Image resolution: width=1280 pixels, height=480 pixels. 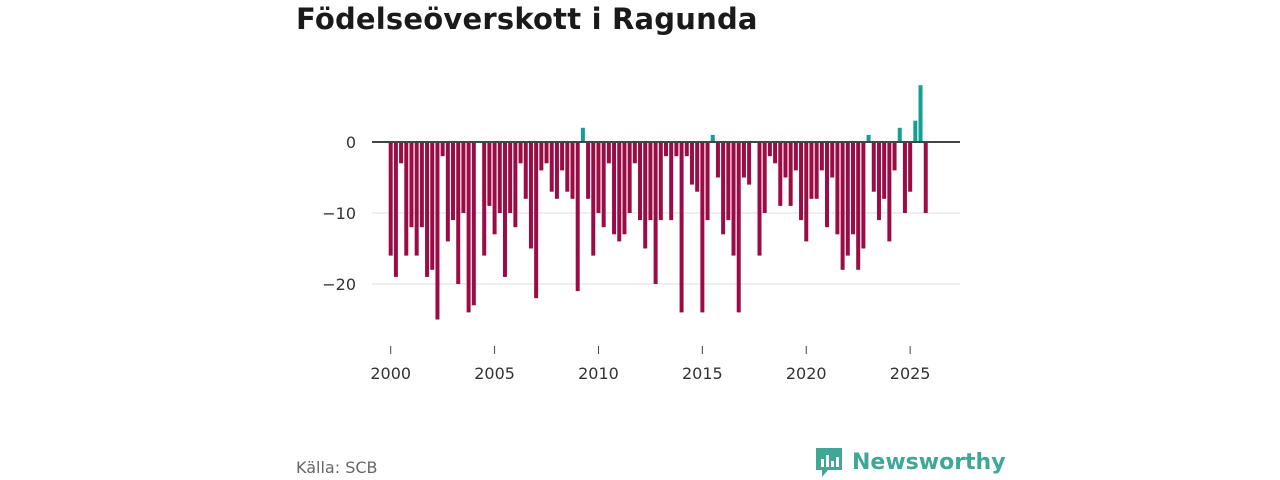 I want to click on x-tick-label: 2005, so click(x=494, y=373).